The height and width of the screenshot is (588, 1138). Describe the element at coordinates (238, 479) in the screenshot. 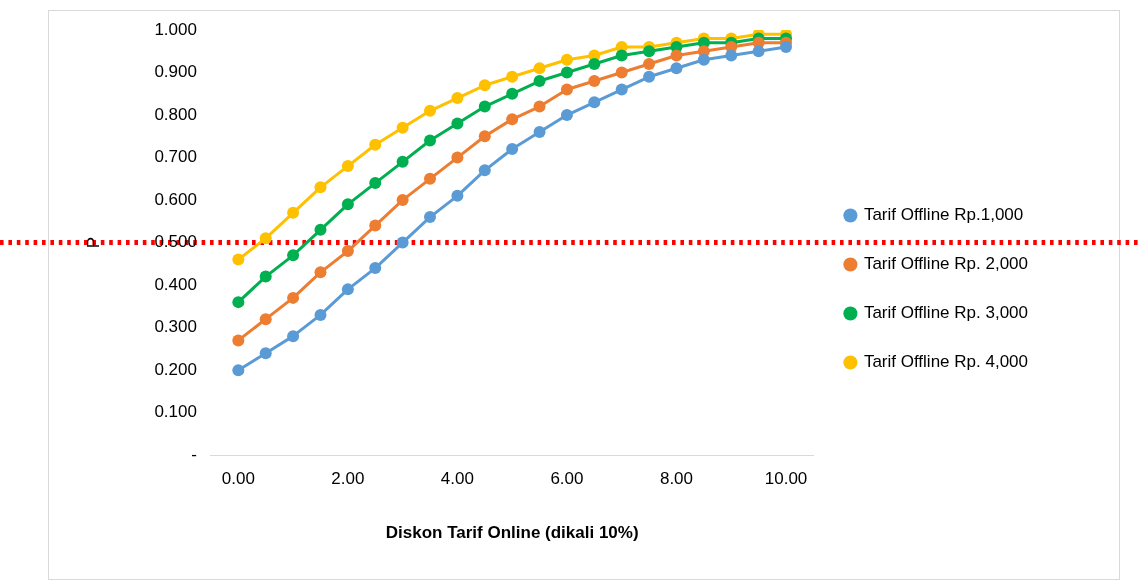

I see `x-tick-label: 0.00` at that location.